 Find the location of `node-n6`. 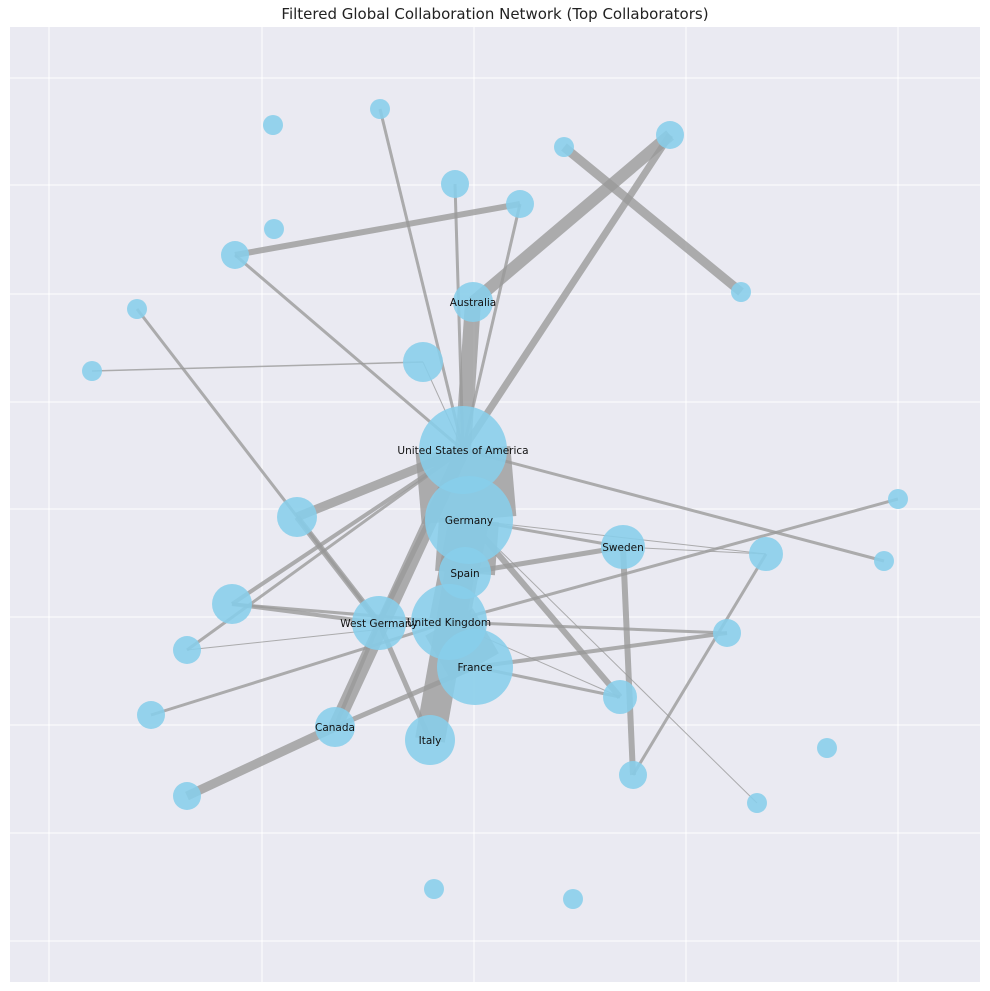

node-n6 is located at coordinates (520, 204).